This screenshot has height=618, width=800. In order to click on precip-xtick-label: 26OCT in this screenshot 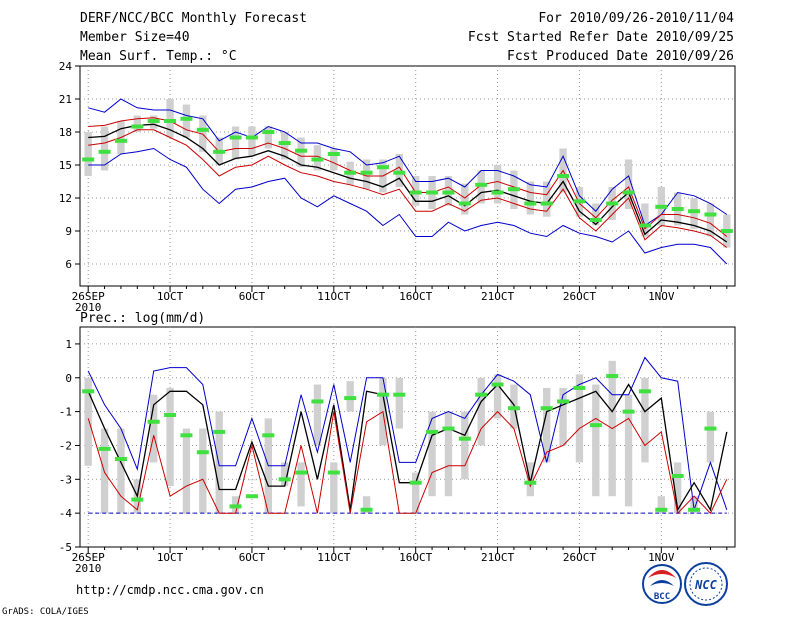, I will do `click(579, 557)`.